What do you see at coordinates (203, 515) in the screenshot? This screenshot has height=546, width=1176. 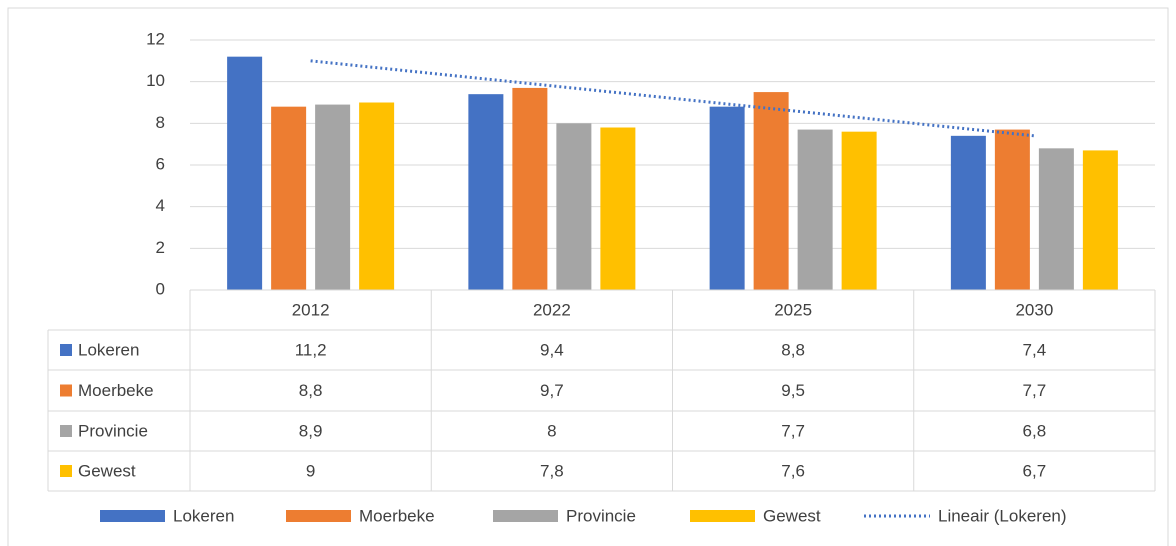 I see `legend-label: Lokeren` at bounding box center [203, 515].